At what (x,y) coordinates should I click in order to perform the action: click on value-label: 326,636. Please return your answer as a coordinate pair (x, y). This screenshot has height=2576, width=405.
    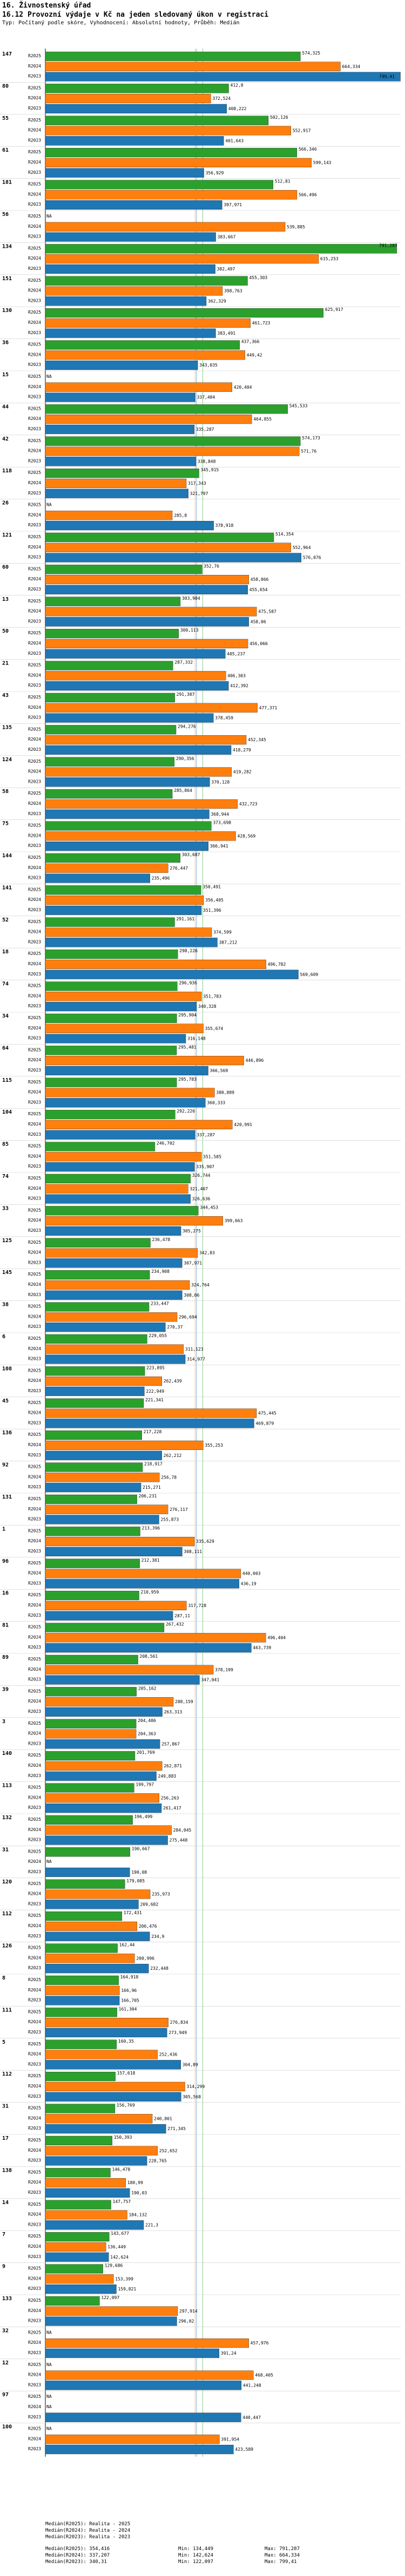
    Looking at the image, I should click on (202, 1199).